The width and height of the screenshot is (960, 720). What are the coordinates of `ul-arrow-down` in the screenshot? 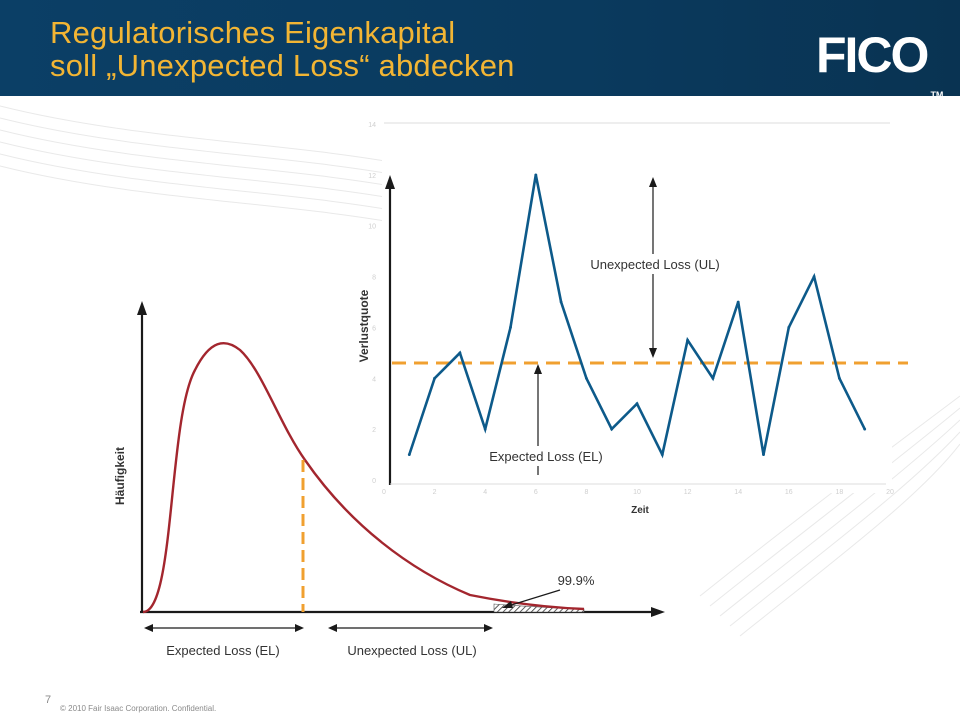 It's located at (653, 353).